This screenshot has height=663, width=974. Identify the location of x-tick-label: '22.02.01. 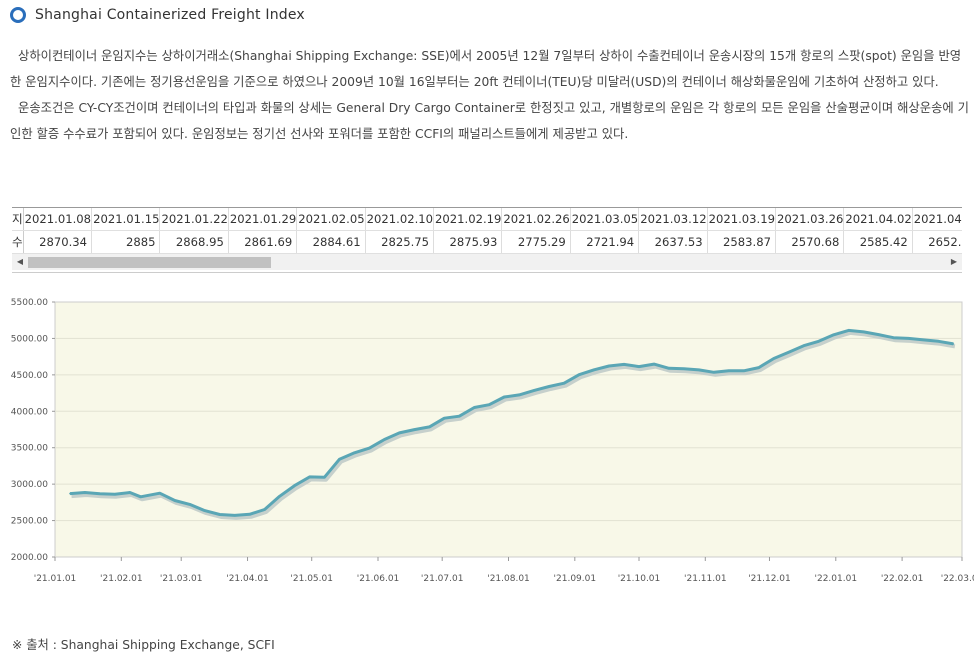
(902, 579).